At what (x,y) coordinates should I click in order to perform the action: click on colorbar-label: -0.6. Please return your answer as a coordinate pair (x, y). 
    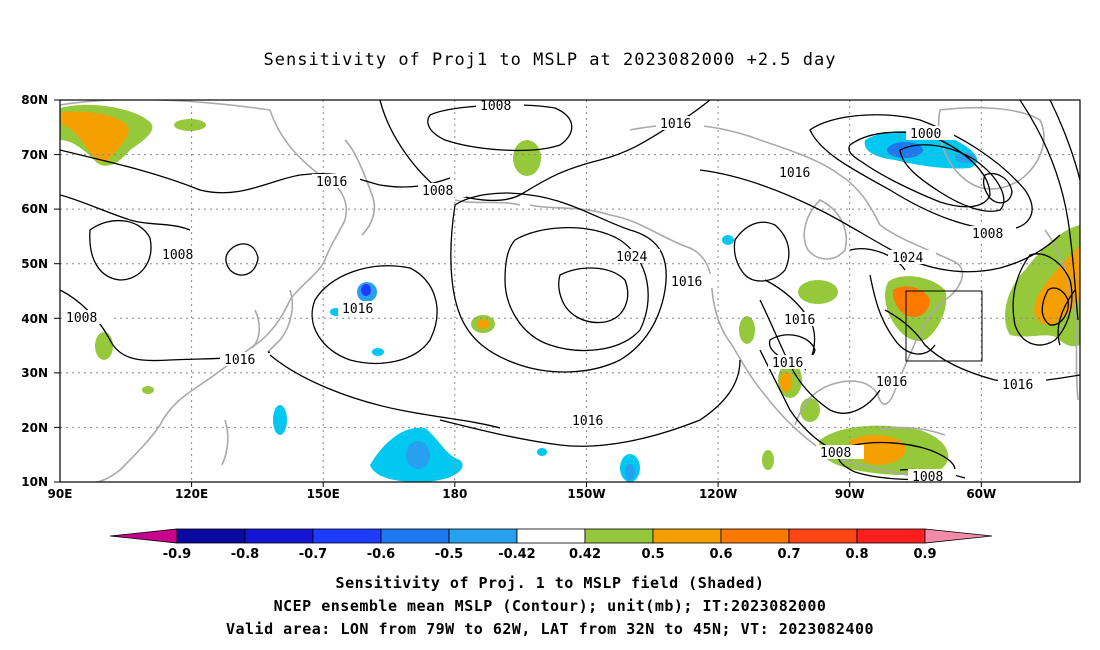
    Looking at the image, I should click on (381, 554).